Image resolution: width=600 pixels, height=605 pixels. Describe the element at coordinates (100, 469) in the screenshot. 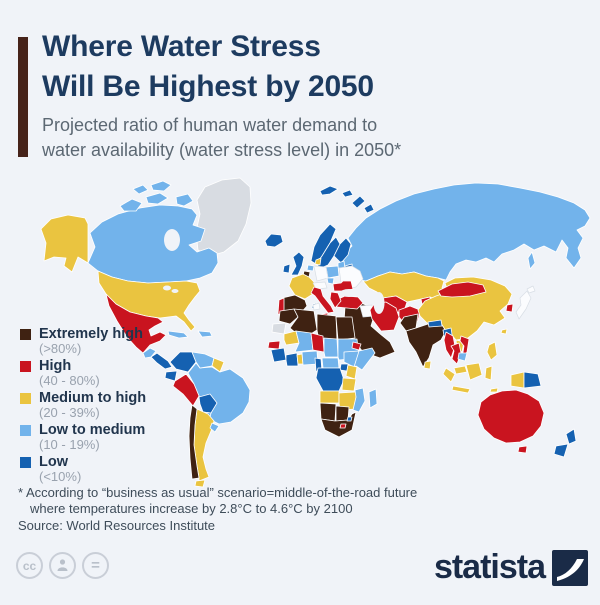

I see `legend-item-low: Low (<10%)` at that location.